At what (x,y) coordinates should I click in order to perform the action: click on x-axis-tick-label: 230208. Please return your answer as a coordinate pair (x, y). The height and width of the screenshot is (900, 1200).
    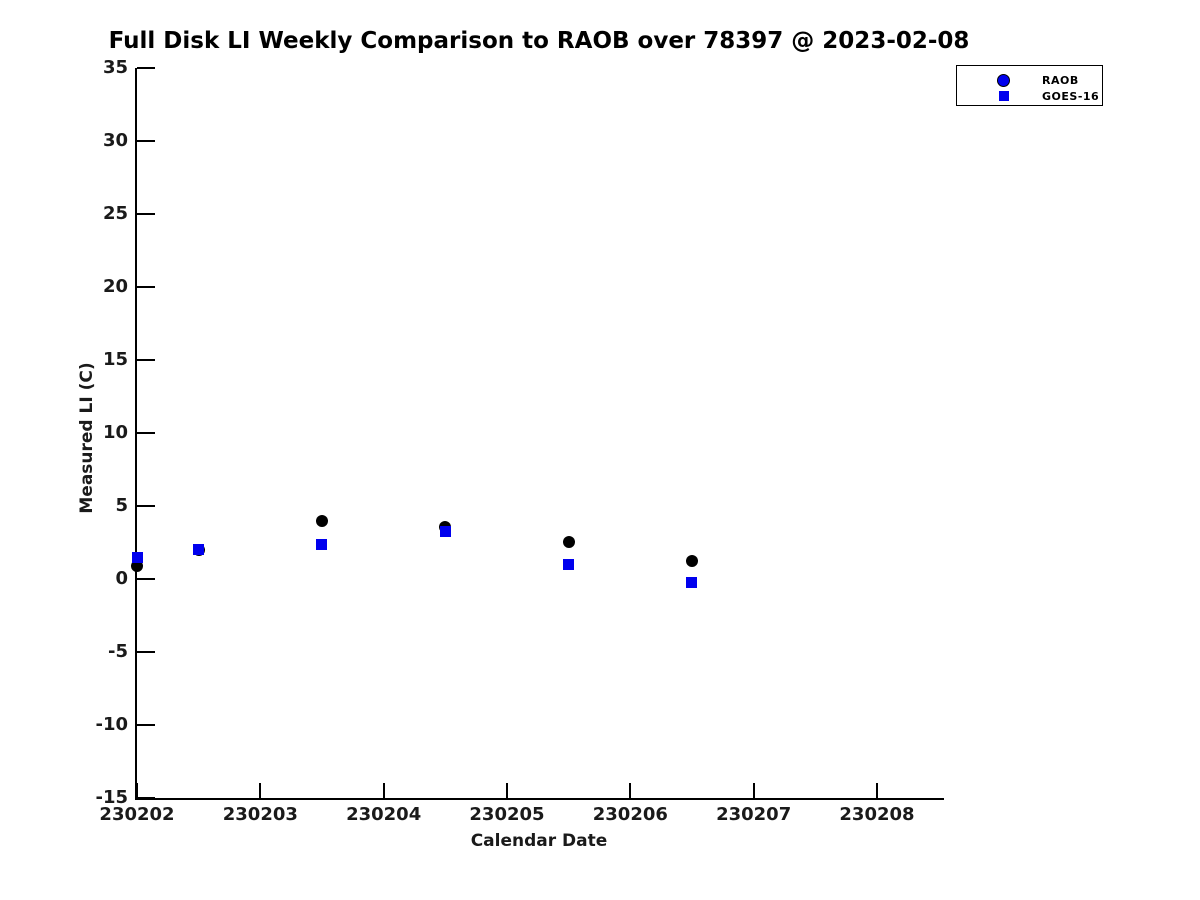
    Looking at the image, I should click on (877, 814).